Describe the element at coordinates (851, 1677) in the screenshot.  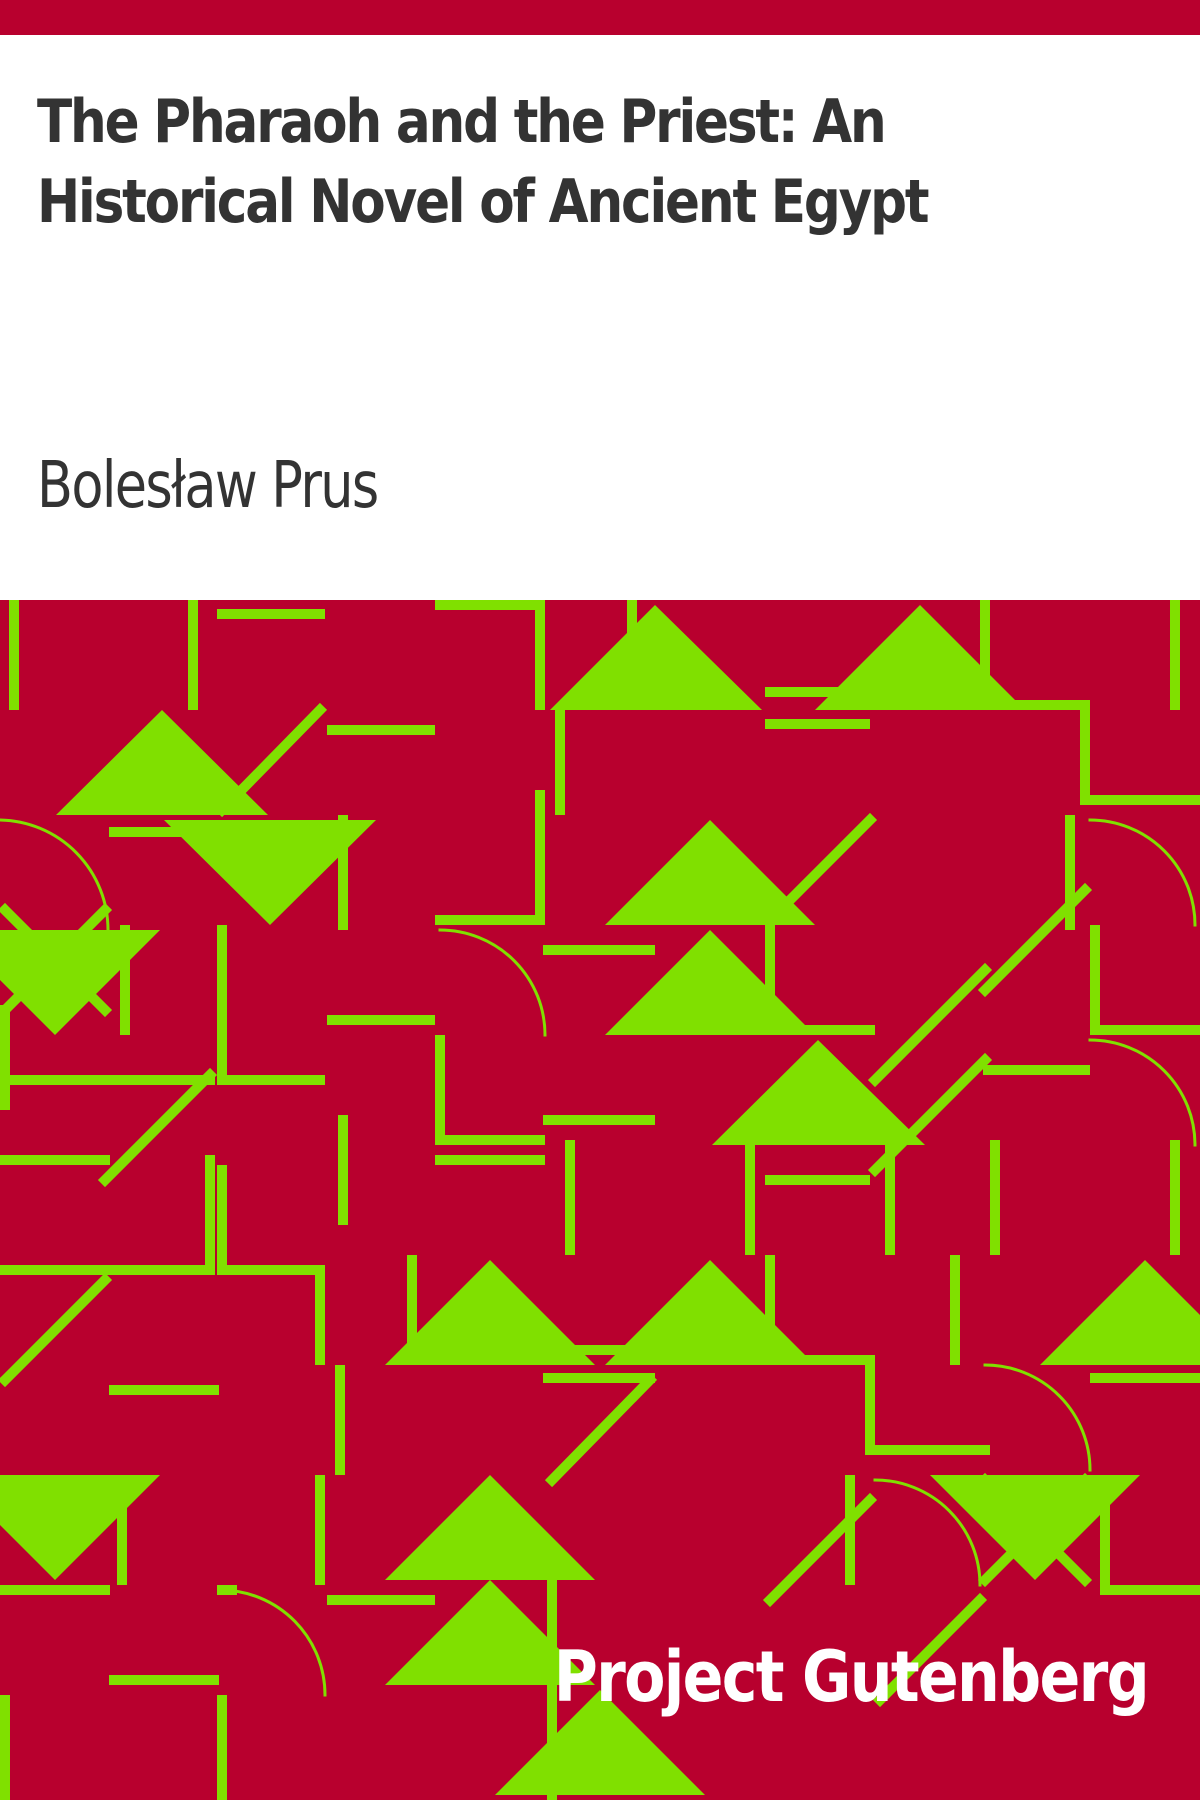
I see `publisher-label: Project Gutenberg` at that location.